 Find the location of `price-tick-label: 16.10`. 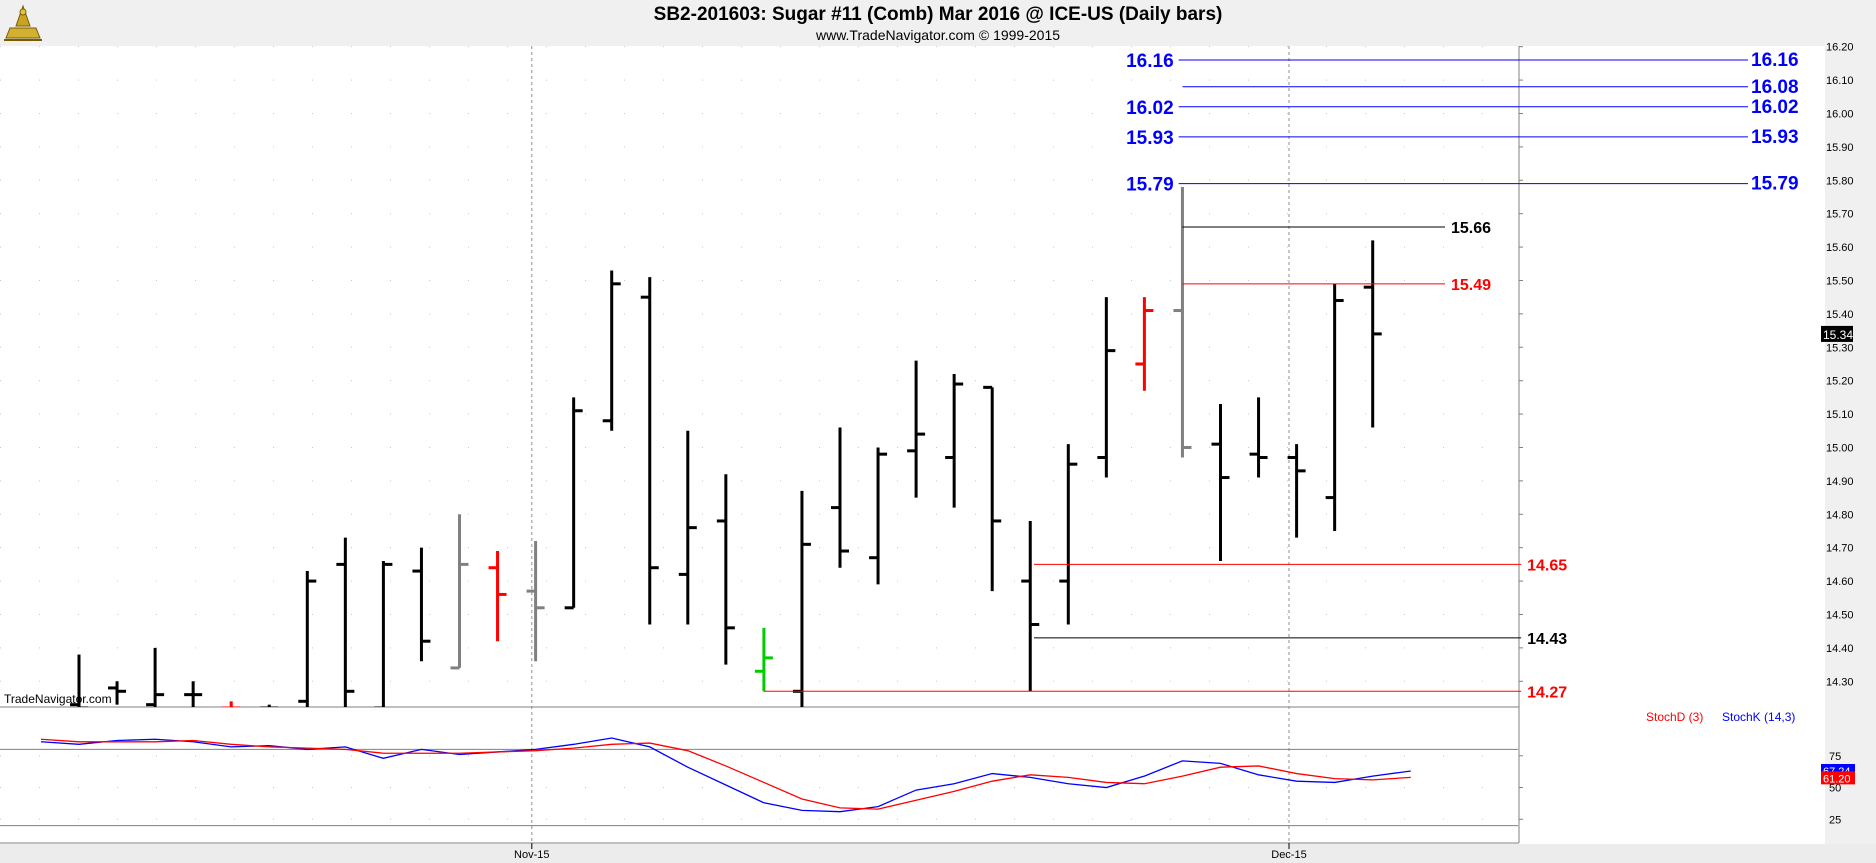

price-tick-label: 16.10 is located at coordinates (1840, 81).